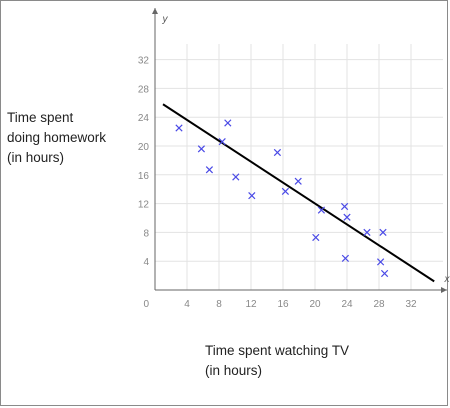 The image size is (450, 408). Describe the element at coordinates (315, 304) in the screenshot. I see `x-tick-label: 20` at that location.